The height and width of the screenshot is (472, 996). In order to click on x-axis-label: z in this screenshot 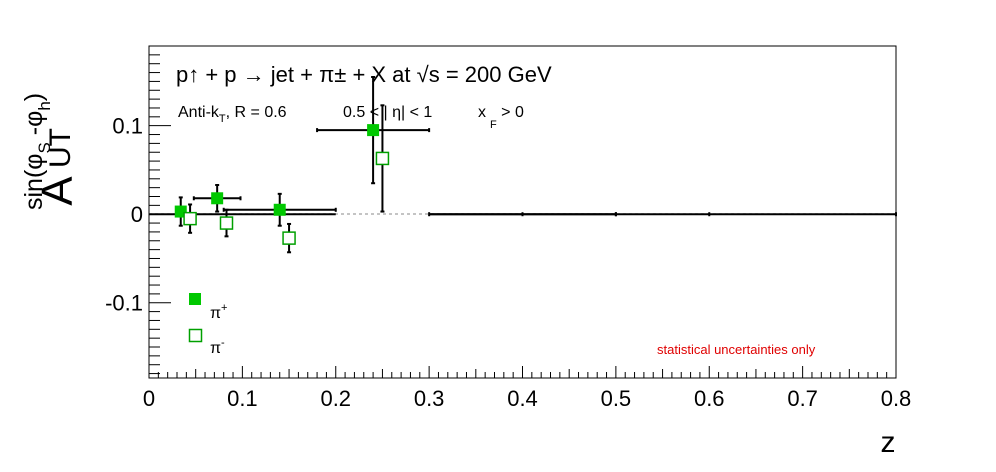, I will do `click(888, 442)`.